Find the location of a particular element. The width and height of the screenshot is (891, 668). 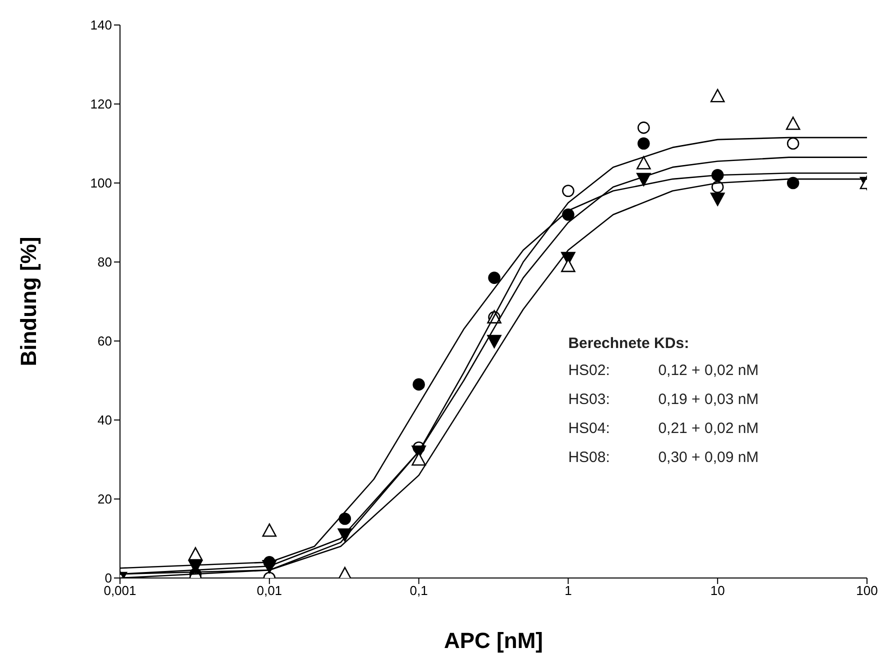

annotation: HS08: is located at coordinates (589, 457).